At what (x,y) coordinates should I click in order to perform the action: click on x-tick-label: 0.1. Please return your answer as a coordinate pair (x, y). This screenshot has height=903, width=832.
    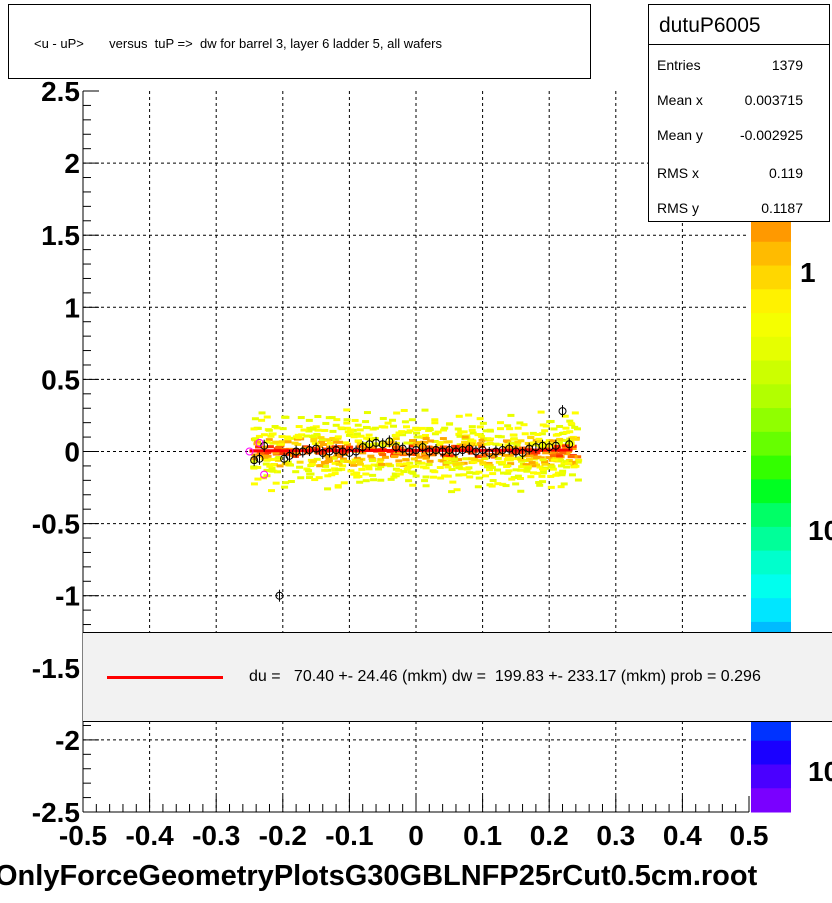
    Looking at the image, I should click on (482, 835).